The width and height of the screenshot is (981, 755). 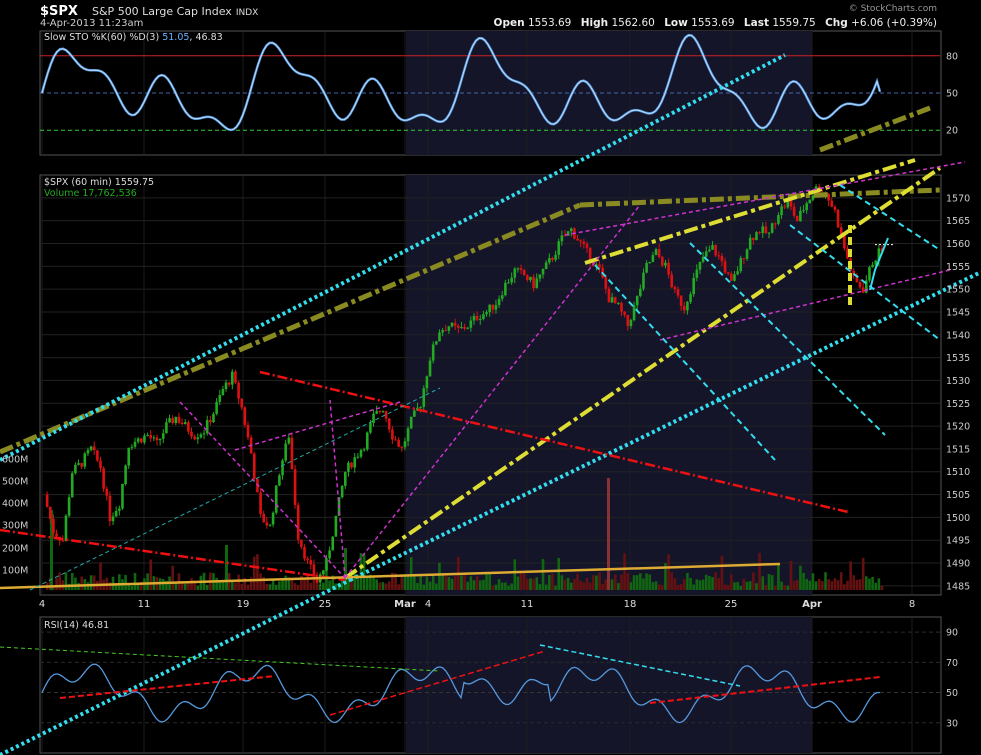 What do you see at coordinates (464, 534) in the screenshot?
I see `volume-bars` at bounding box center [464, 534].